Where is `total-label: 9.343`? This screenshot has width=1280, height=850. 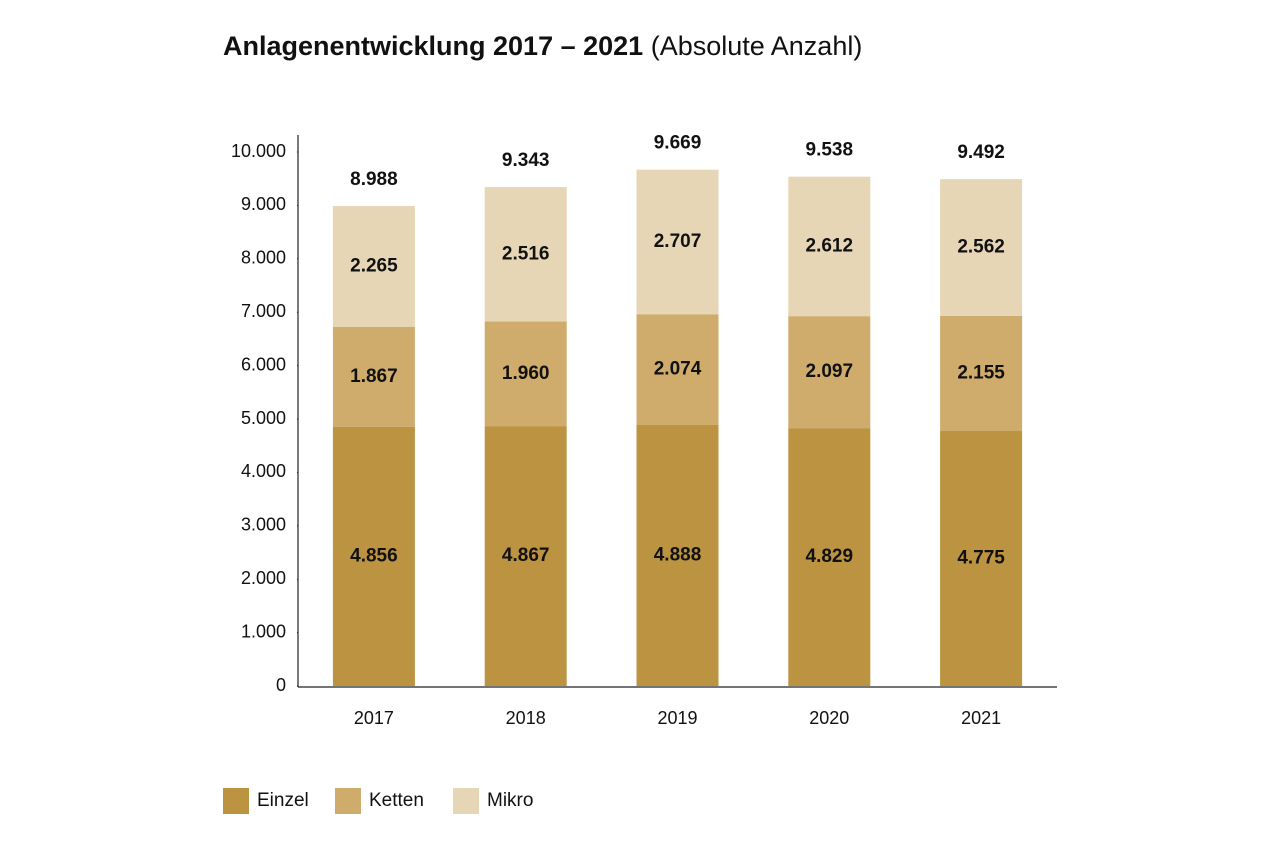
total-label: 9.343 is located at coordinates (526, 160).